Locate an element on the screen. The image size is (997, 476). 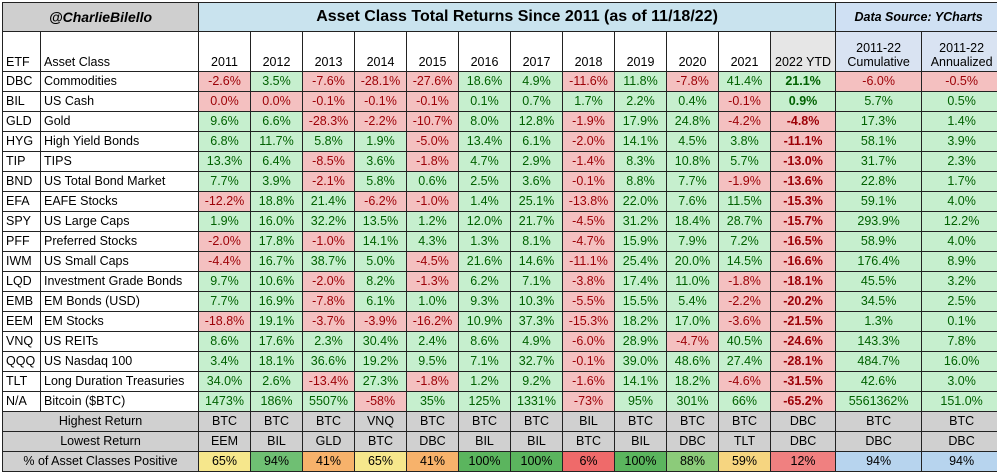
col-header-etf: ETF is located at coordinates (22, 52).